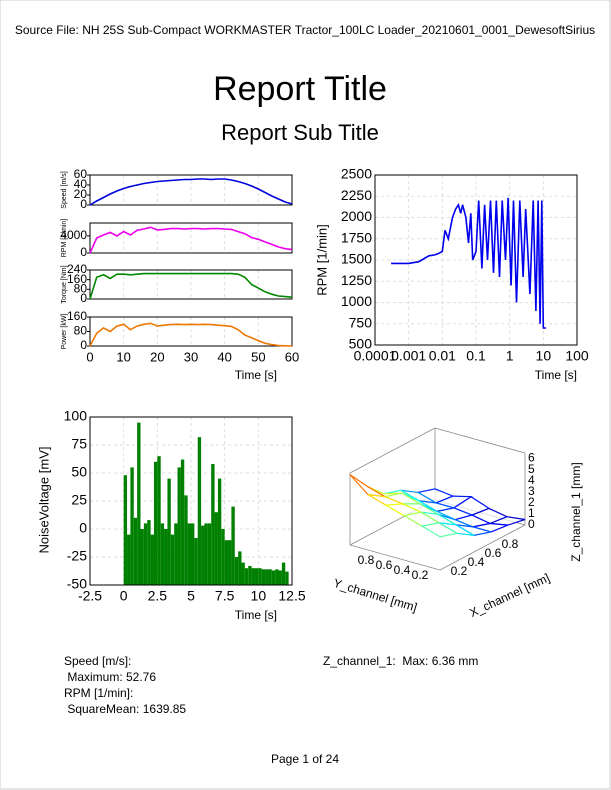  What do you see at coordinates (79, 444) in the screenshot?
I see `y-tick-label: 75` at bounding box center [79, 444].